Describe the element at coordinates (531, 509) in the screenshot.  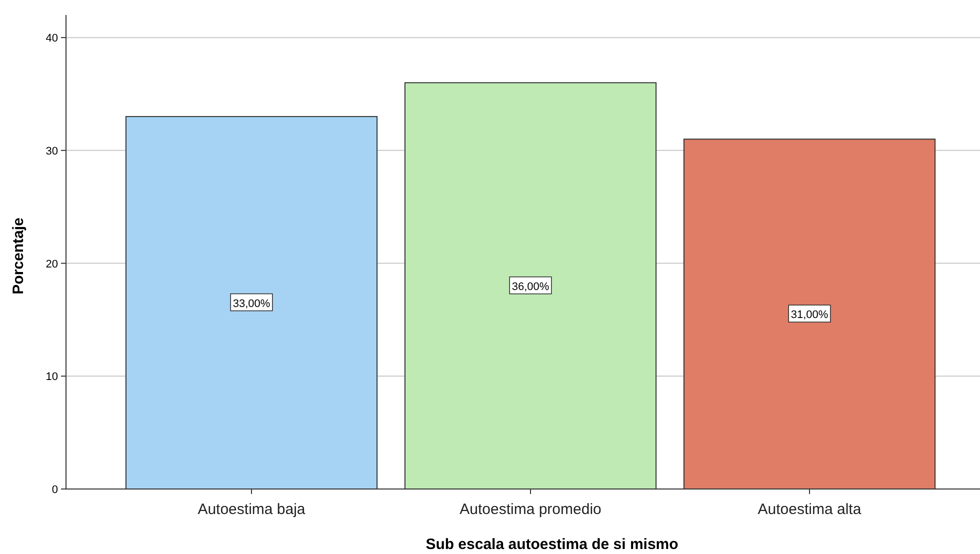
I see `x-tick-label: Autoestima promedio` at that location.